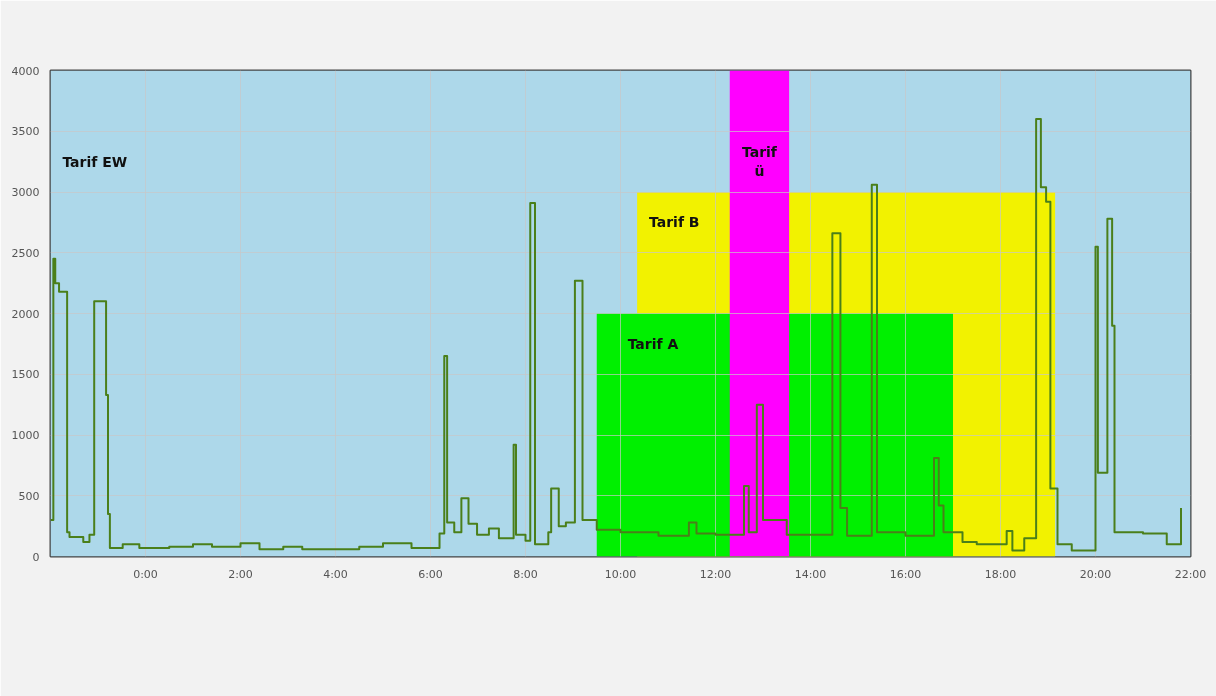 This screenshot has height=696, width=1216. I want to click on x-tick-label: 8:00, so click(525, 574).